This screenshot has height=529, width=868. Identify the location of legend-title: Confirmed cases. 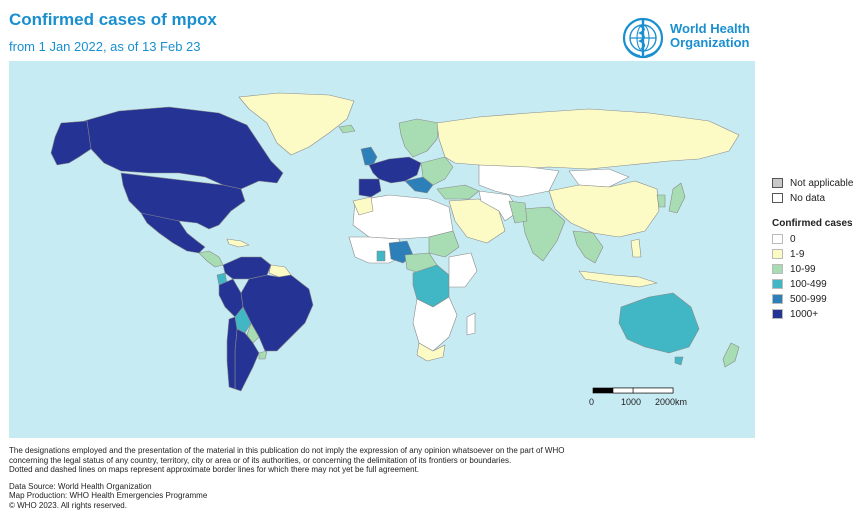
(812, 223).